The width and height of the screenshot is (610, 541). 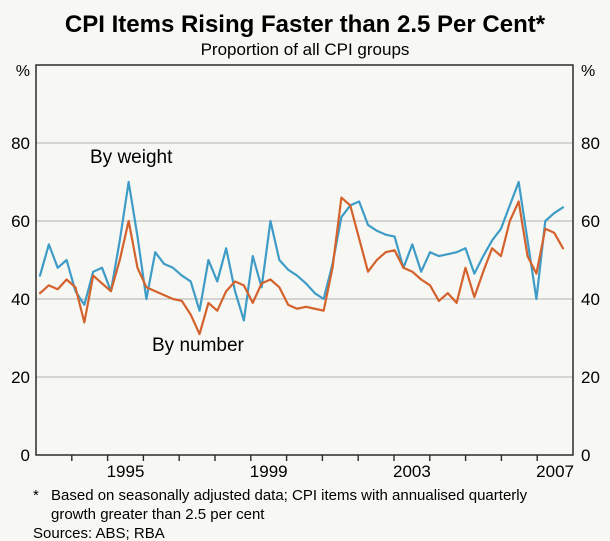 I want to click on x-tick-label-2007: 2007, so click(x=555, y=471).